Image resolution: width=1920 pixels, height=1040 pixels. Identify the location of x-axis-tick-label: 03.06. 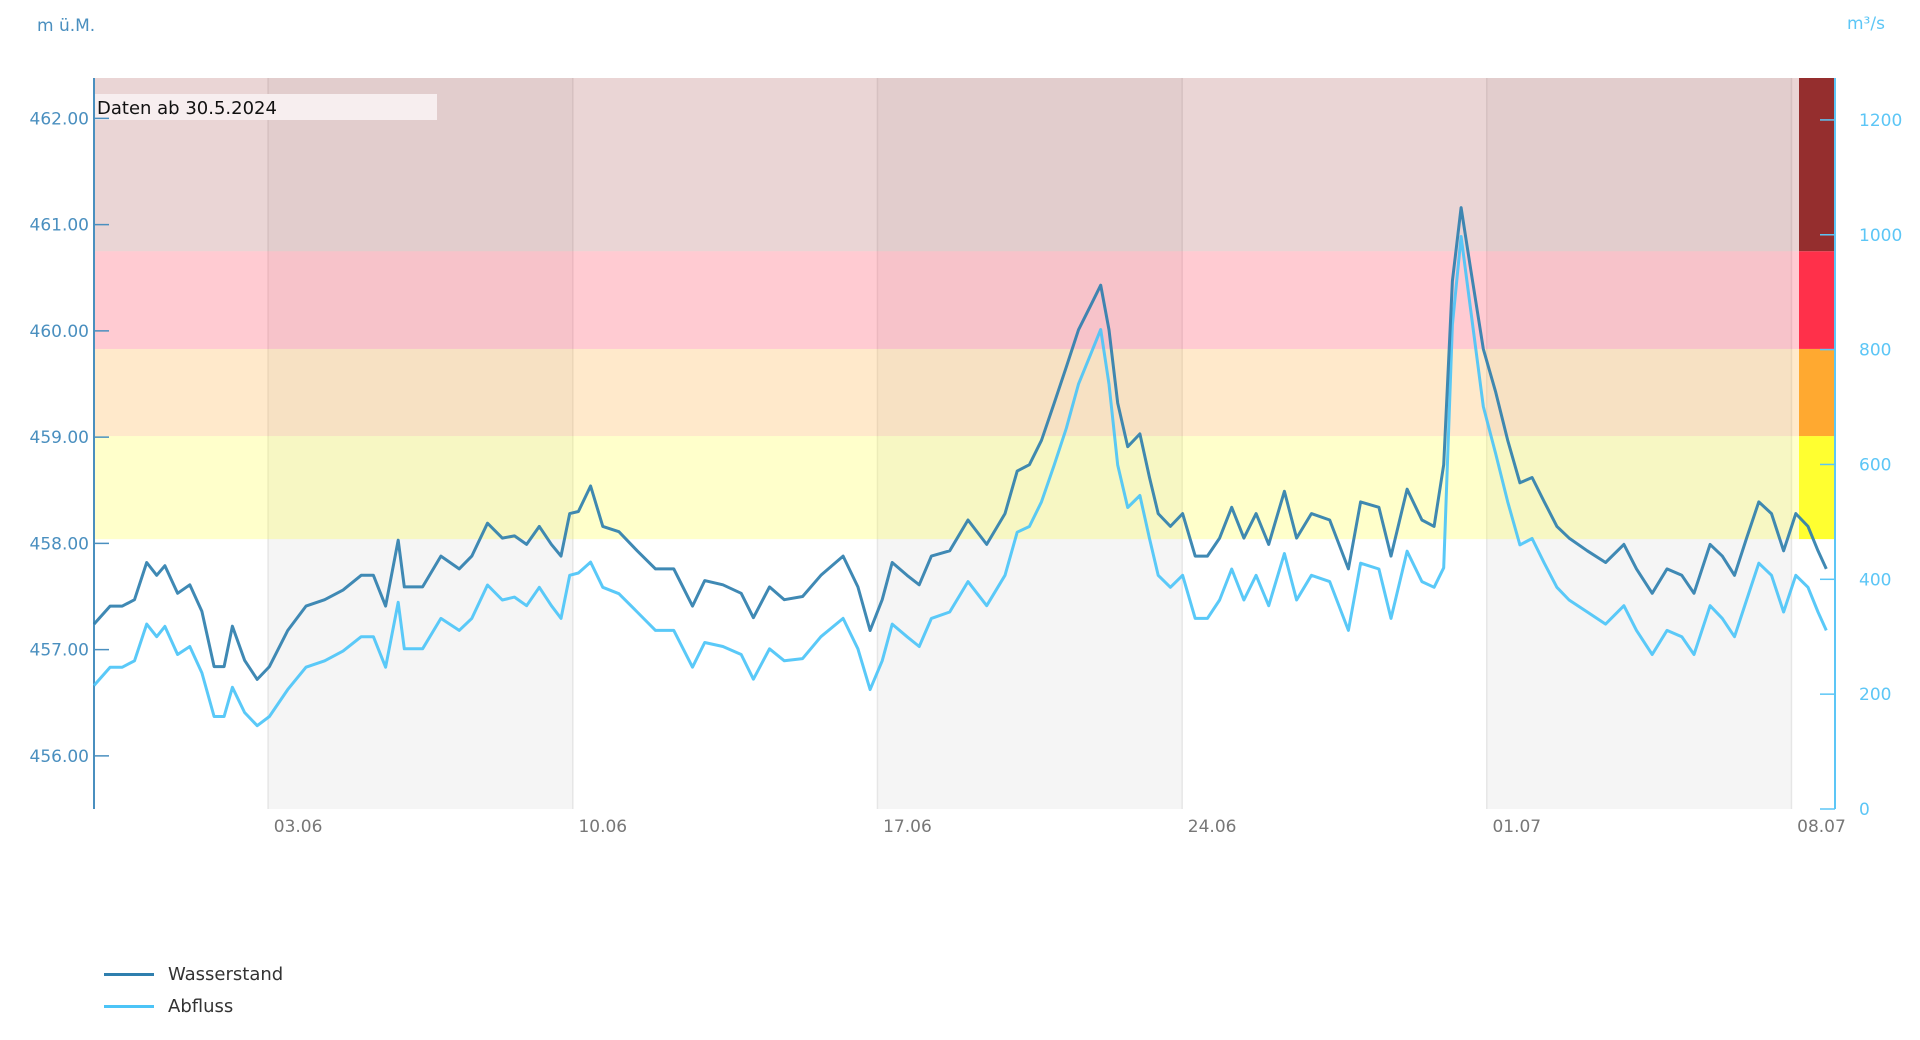
(298, 827).